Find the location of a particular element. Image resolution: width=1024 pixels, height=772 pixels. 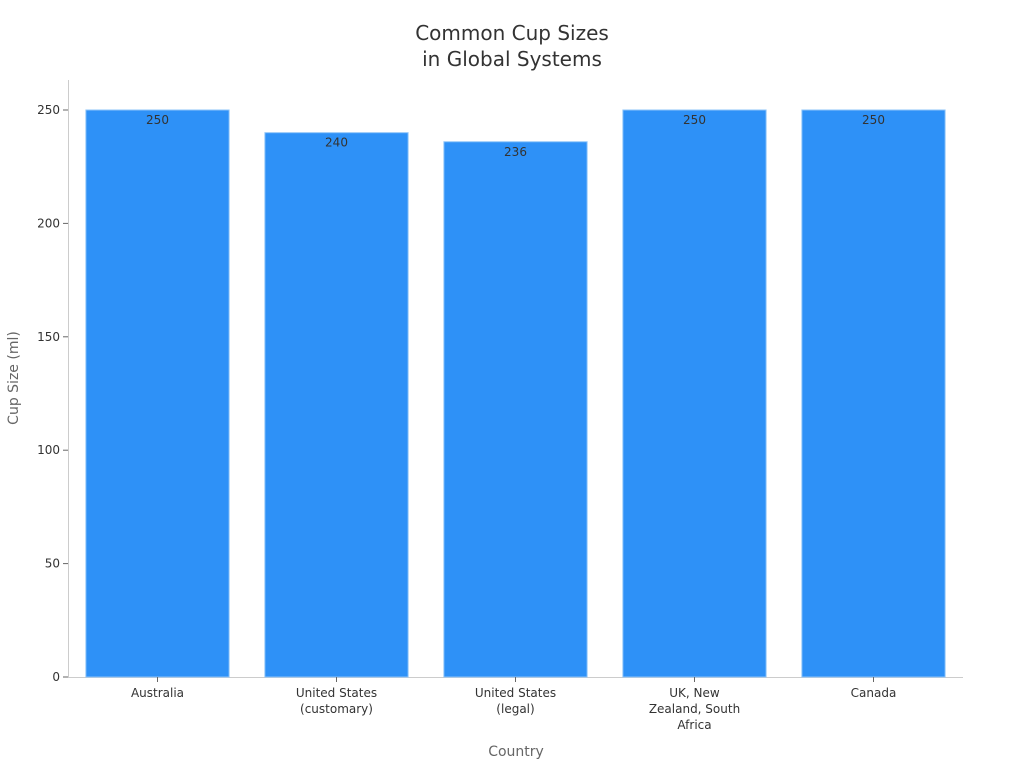

x-tick-label: Canada is located at coordinates (874, 693).